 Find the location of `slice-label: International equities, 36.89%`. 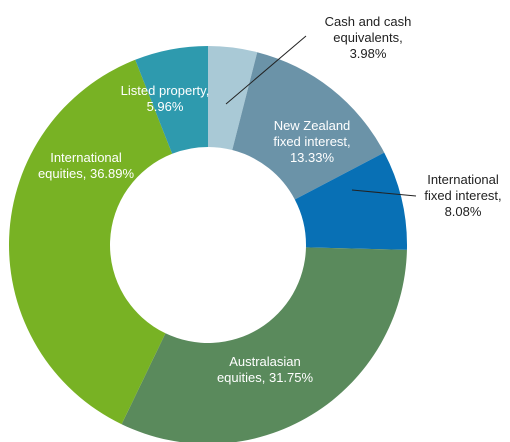

slice-label: International equities, 36.89% is located at coordinates (86, 165).